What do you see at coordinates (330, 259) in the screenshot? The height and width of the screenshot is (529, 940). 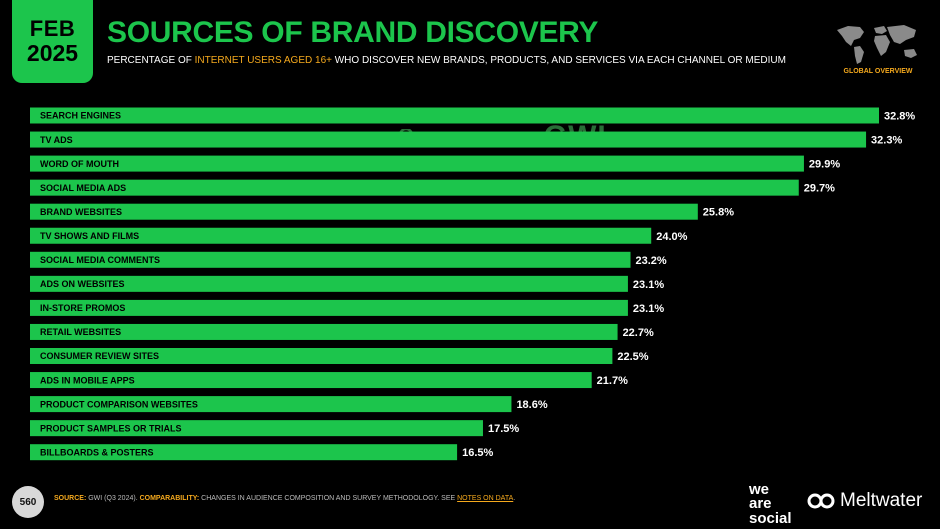 I see `bar-social-media-comments` at bounding box center [330, 259].